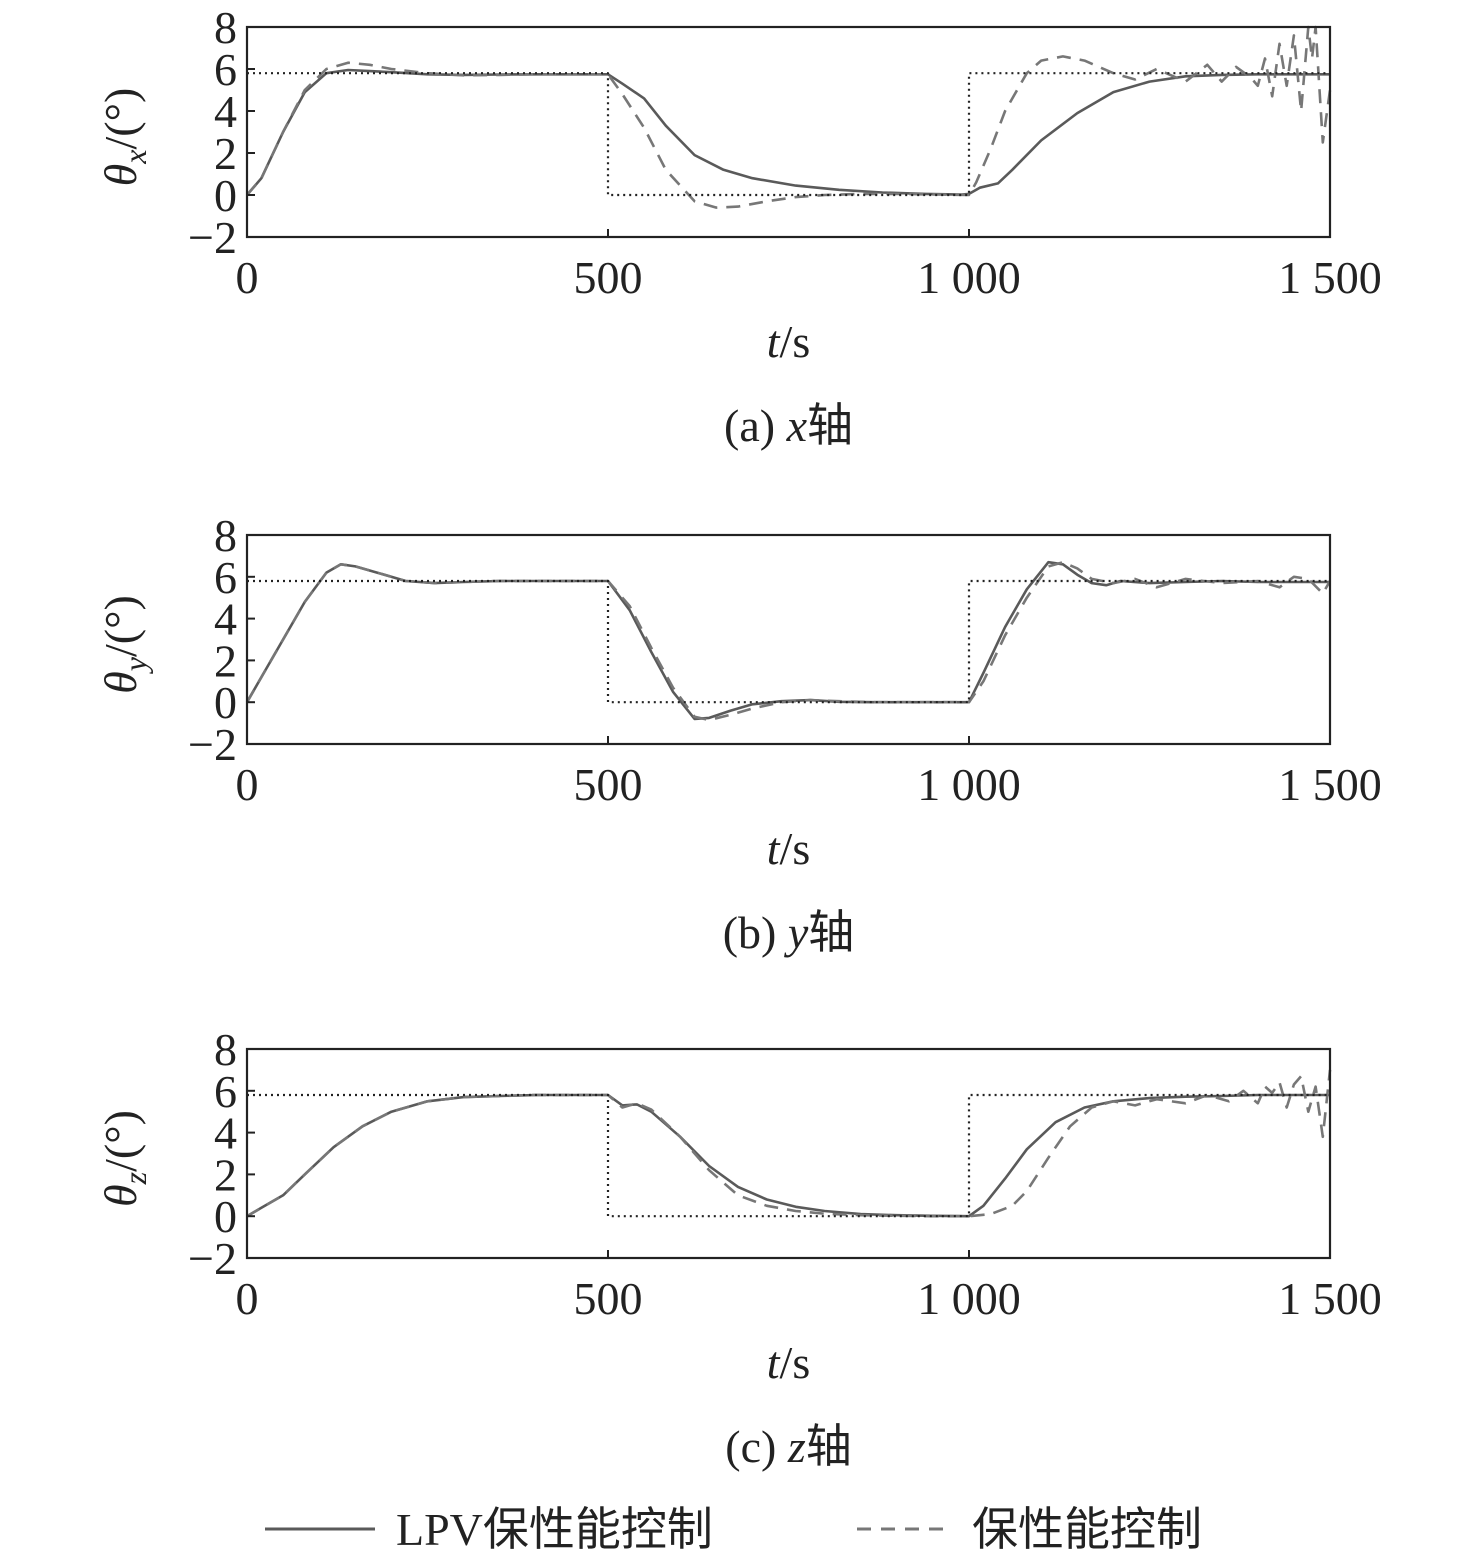 Image resolution: width=1476 pixels, height=1564 pixels. What do you see at coordinates (124, 137) in the screenshot?
I see `y-axis-label: θx/(°)` at bounding box center [124, 137].